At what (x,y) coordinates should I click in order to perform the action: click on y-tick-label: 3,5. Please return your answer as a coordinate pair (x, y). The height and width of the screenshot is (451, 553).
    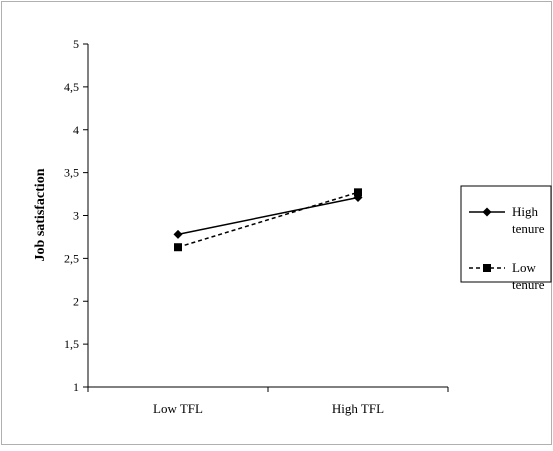
    Looking at the image, I should click on (71, 173).